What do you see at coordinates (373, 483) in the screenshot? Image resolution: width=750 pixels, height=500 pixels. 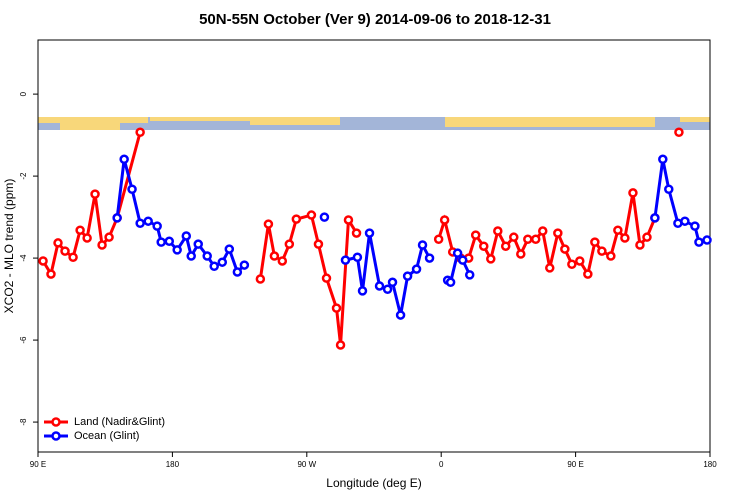 I see `x-axis-label: Longitude (deg E)` at bounding box center [373, 483].